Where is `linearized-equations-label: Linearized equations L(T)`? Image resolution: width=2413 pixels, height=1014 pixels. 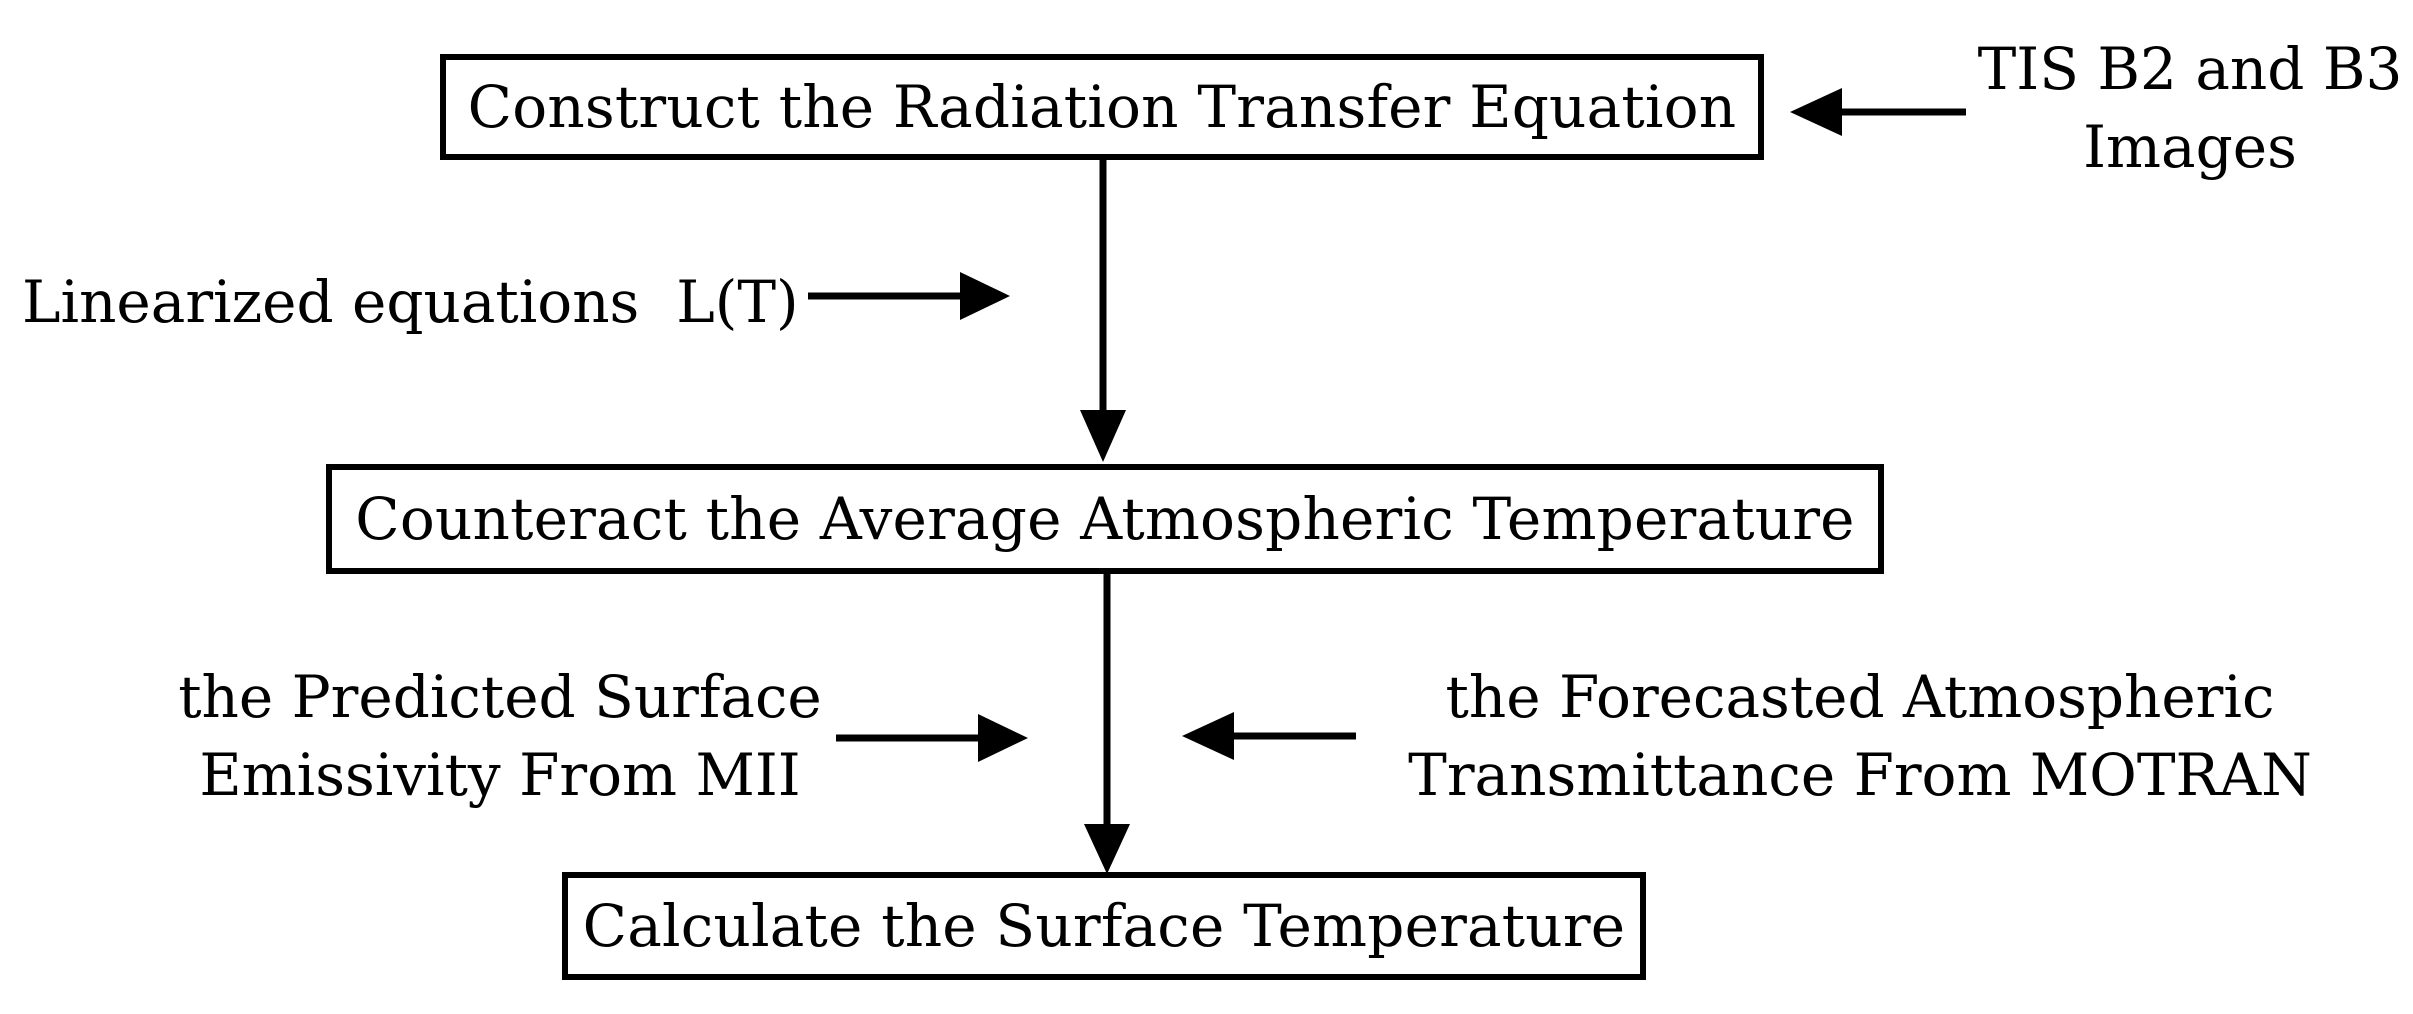
linearized-equations-label: Linearized equations L(T) is located at coordinates (410, 302).